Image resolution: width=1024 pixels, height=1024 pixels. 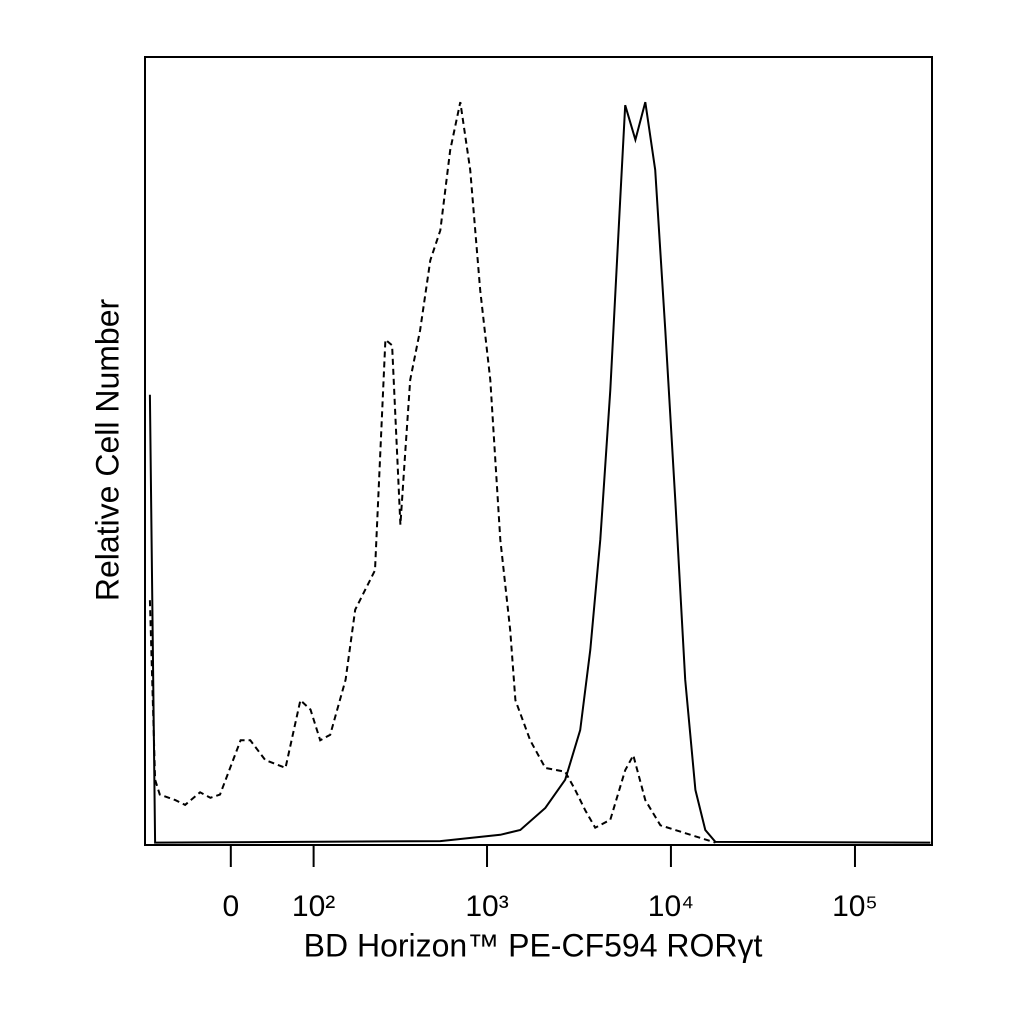 I want to click on y-axis-label: Relative Cell Number, so click(x=107, y=449).